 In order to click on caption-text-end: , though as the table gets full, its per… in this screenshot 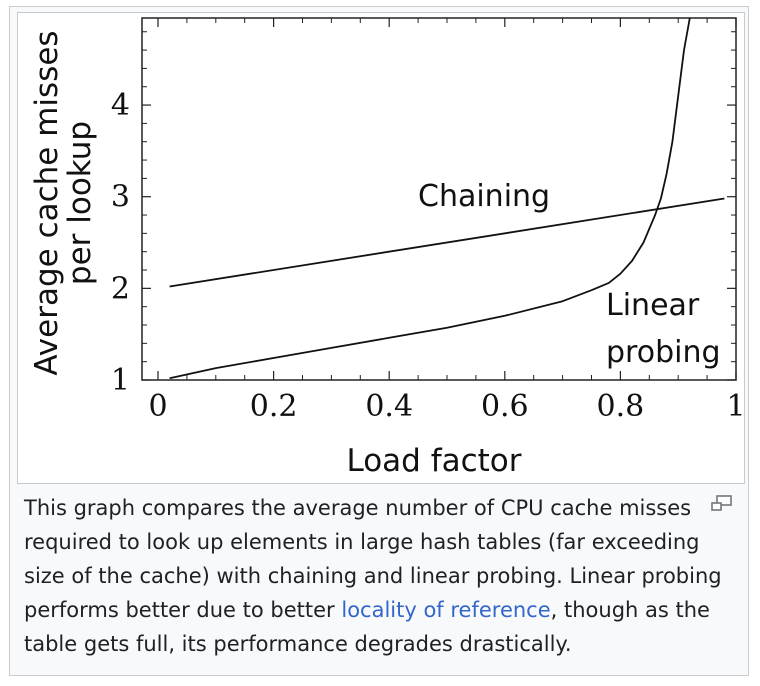, I will do `click(367, 627)`.